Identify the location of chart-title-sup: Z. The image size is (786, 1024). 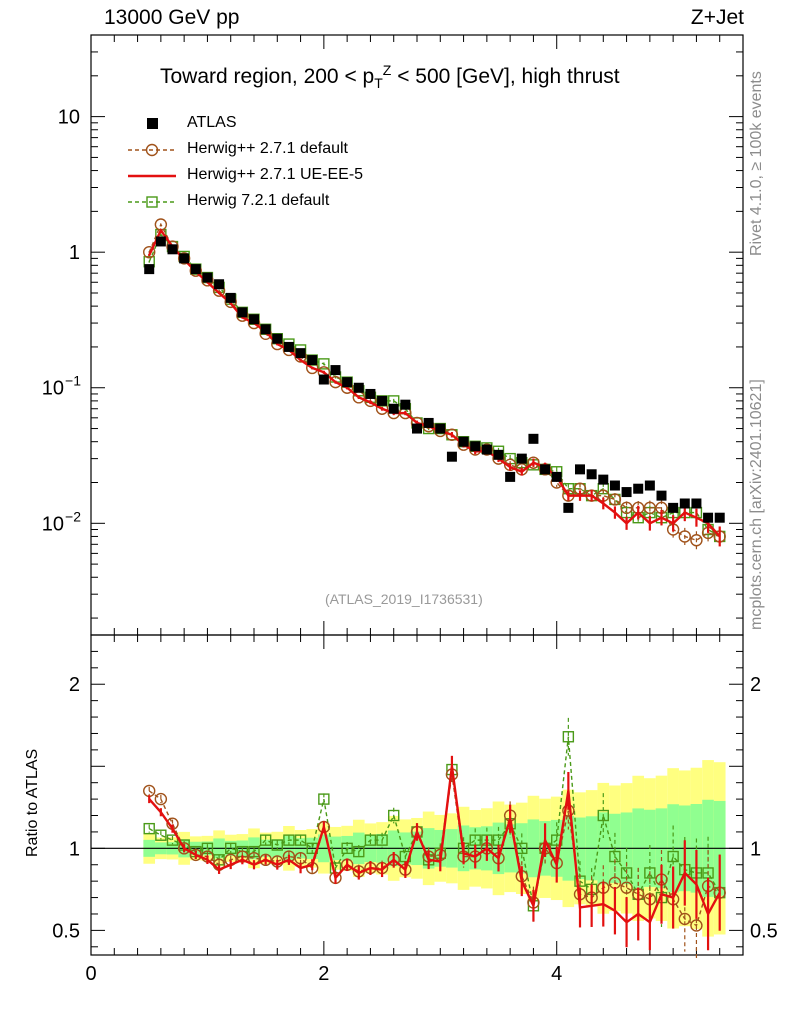
(387, 70).